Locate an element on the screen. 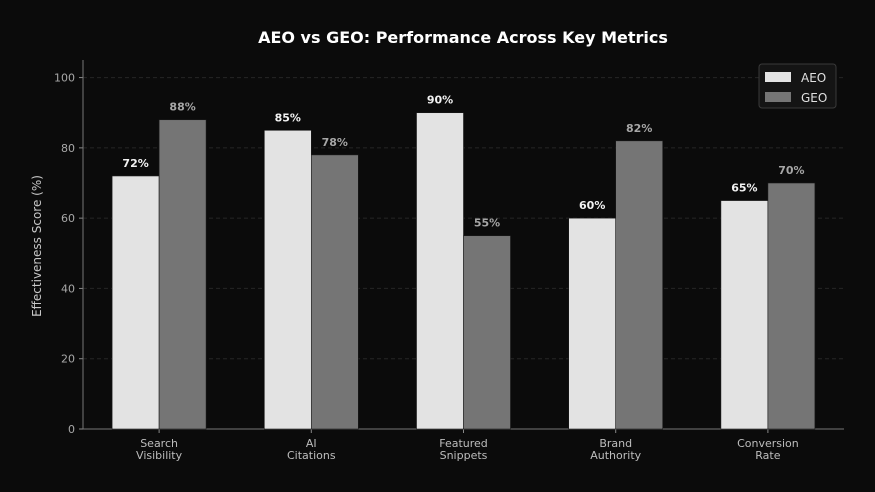 This screenshot has width=875, height=492. y-tick-label: 40 is located at coordinates (68, 288).